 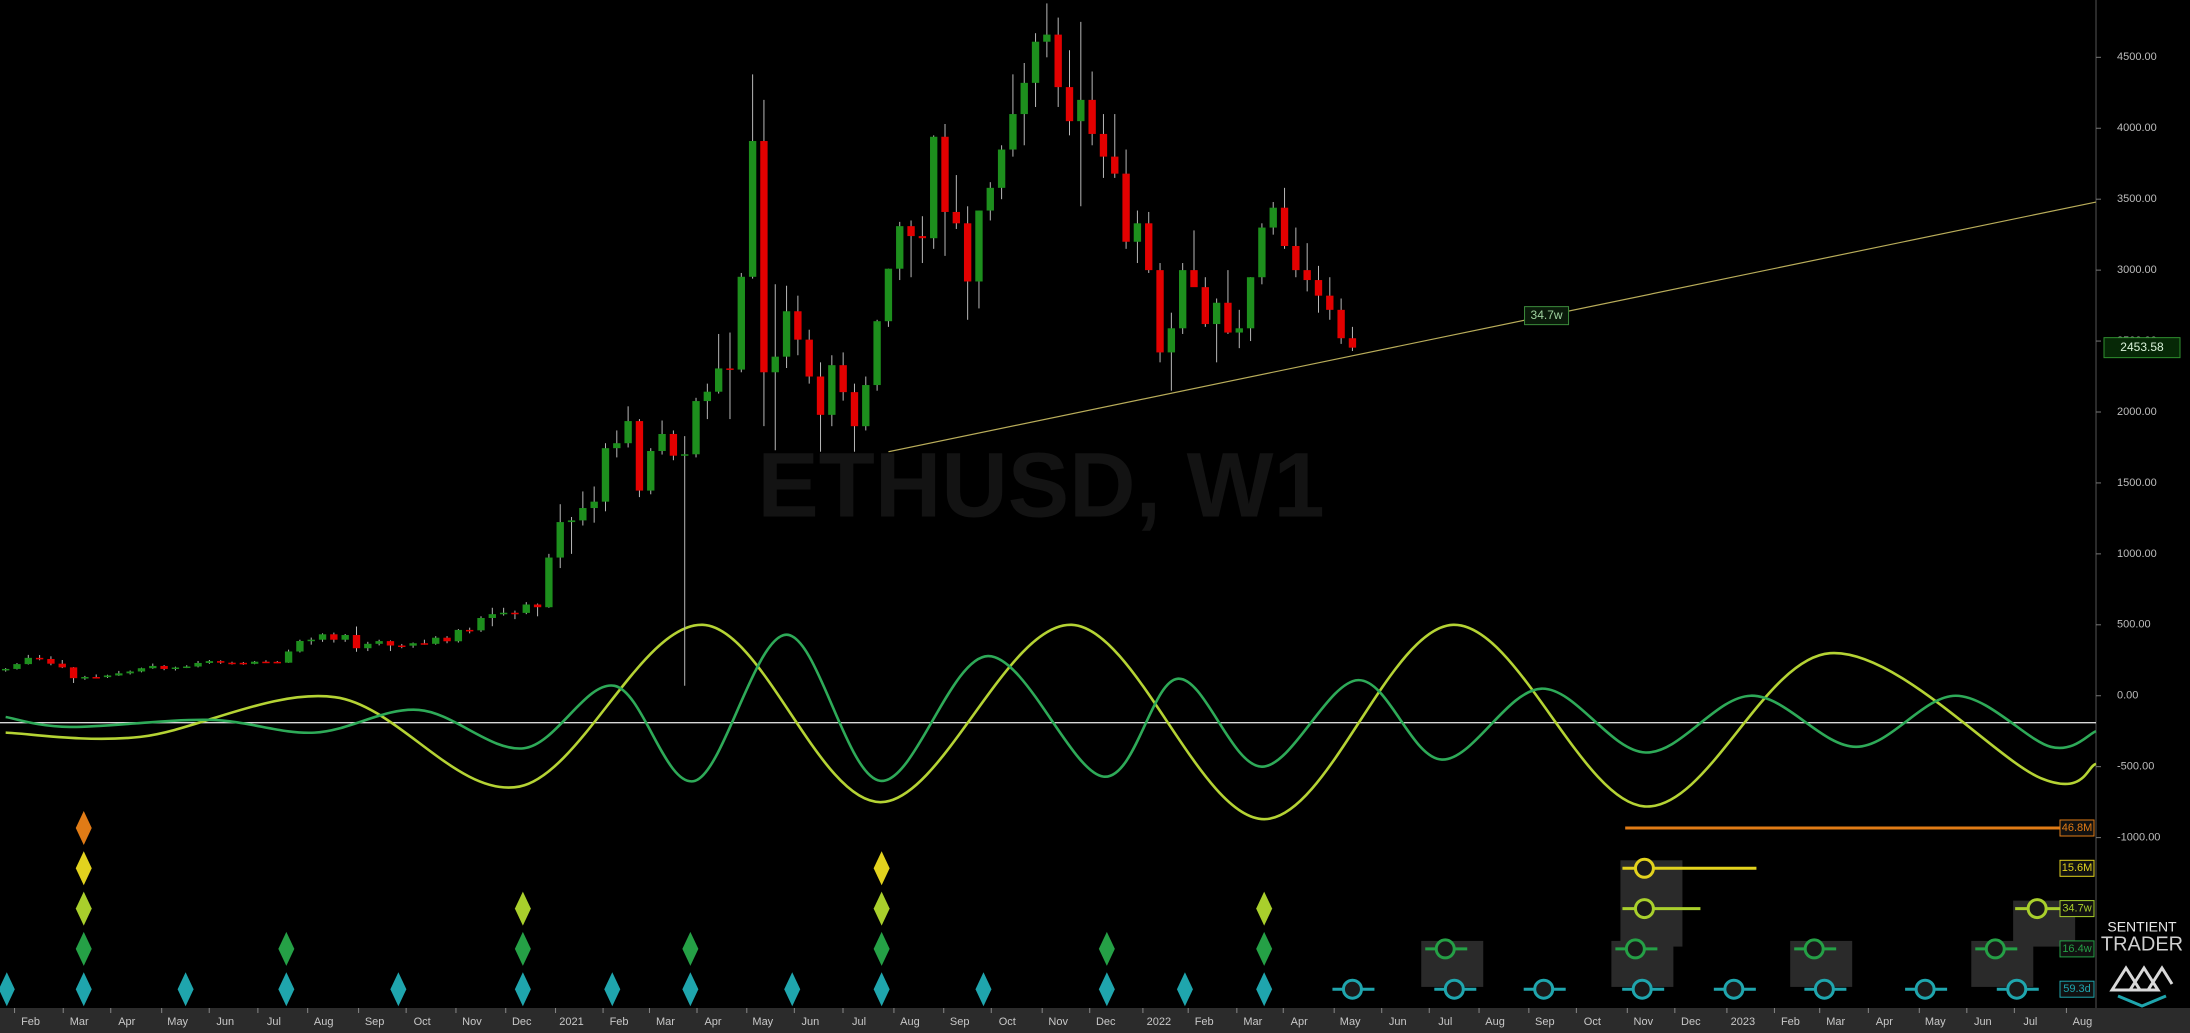 What do you see at coordinates (225, 1022) in the screenshot?
I see `x-tick-label: Jun` at bounding box center [225, 1022].